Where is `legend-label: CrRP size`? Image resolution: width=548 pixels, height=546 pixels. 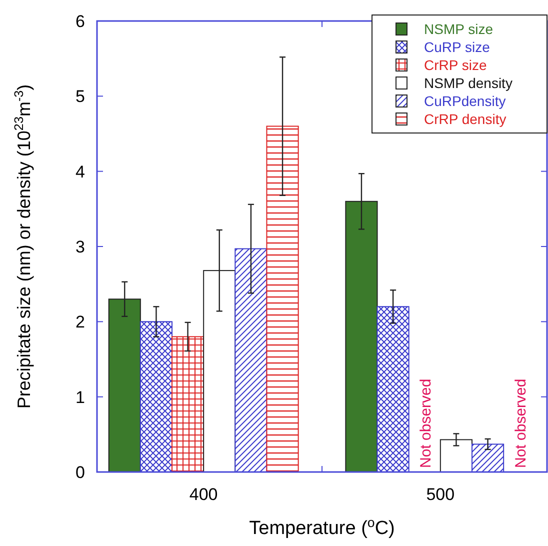
legend-label: CrRP size is located at coordinates (455, 64).